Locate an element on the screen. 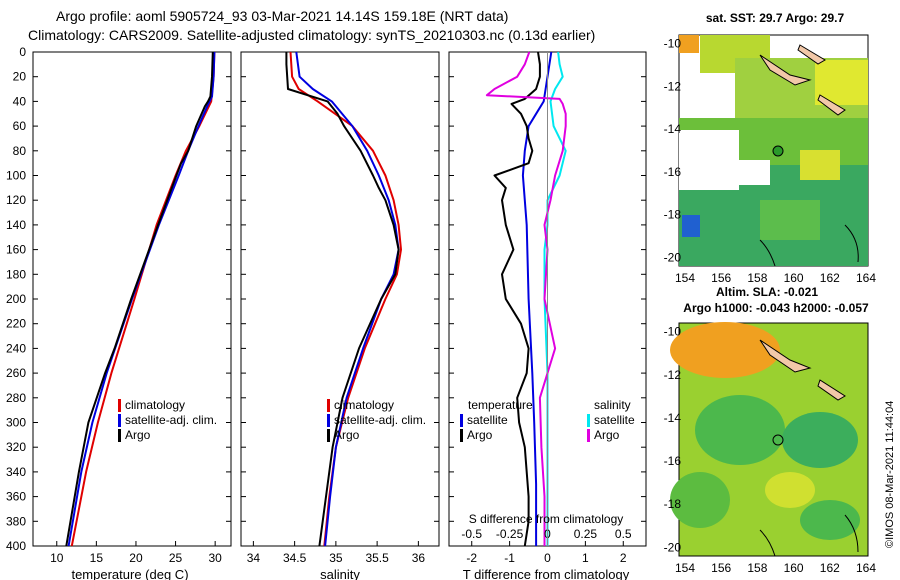 The image size is (900, 580). depth-tick-label: 20 is located at coordinates (20, 77).